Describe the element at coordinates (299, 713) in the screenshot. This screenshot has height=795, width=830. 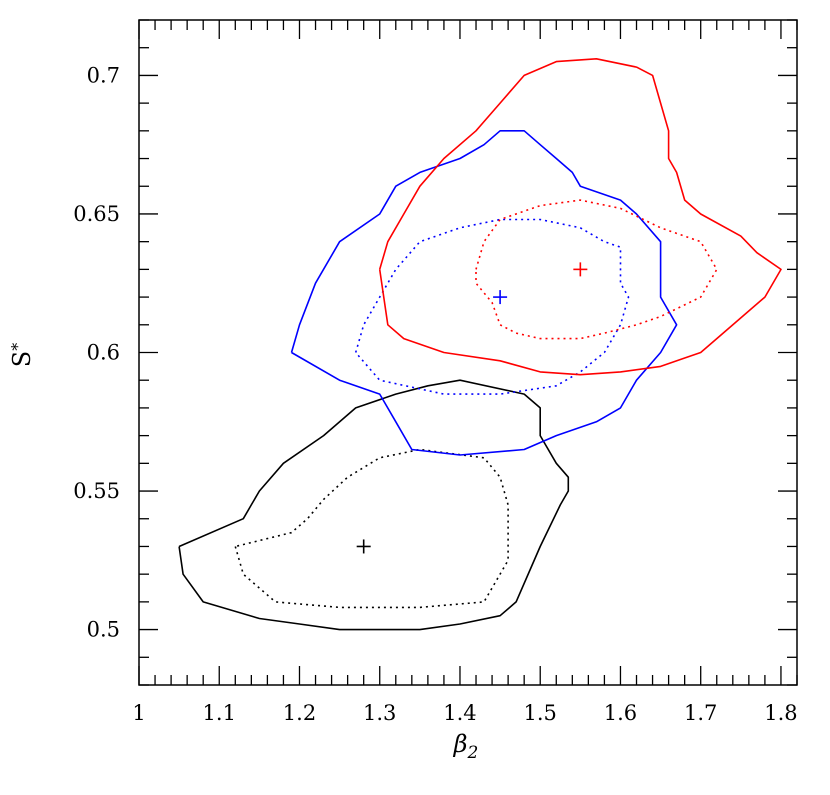
I see `x-tick-label: 1.2` at that location.